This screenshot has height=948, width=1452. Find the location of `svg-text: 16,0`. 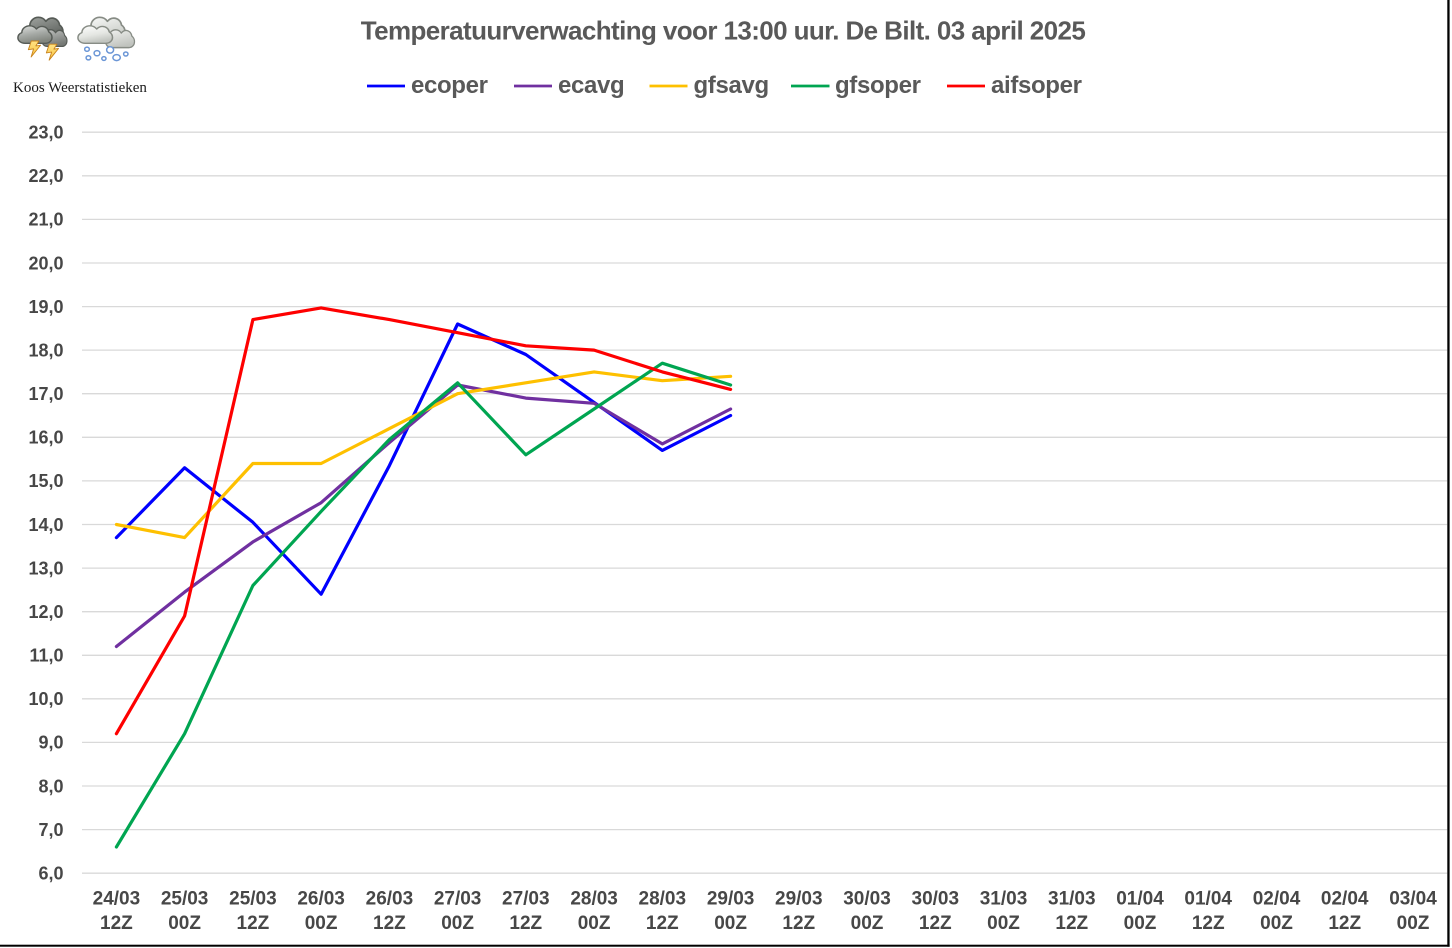

svg-text: 16,0 is located at coordinates (45, 438).